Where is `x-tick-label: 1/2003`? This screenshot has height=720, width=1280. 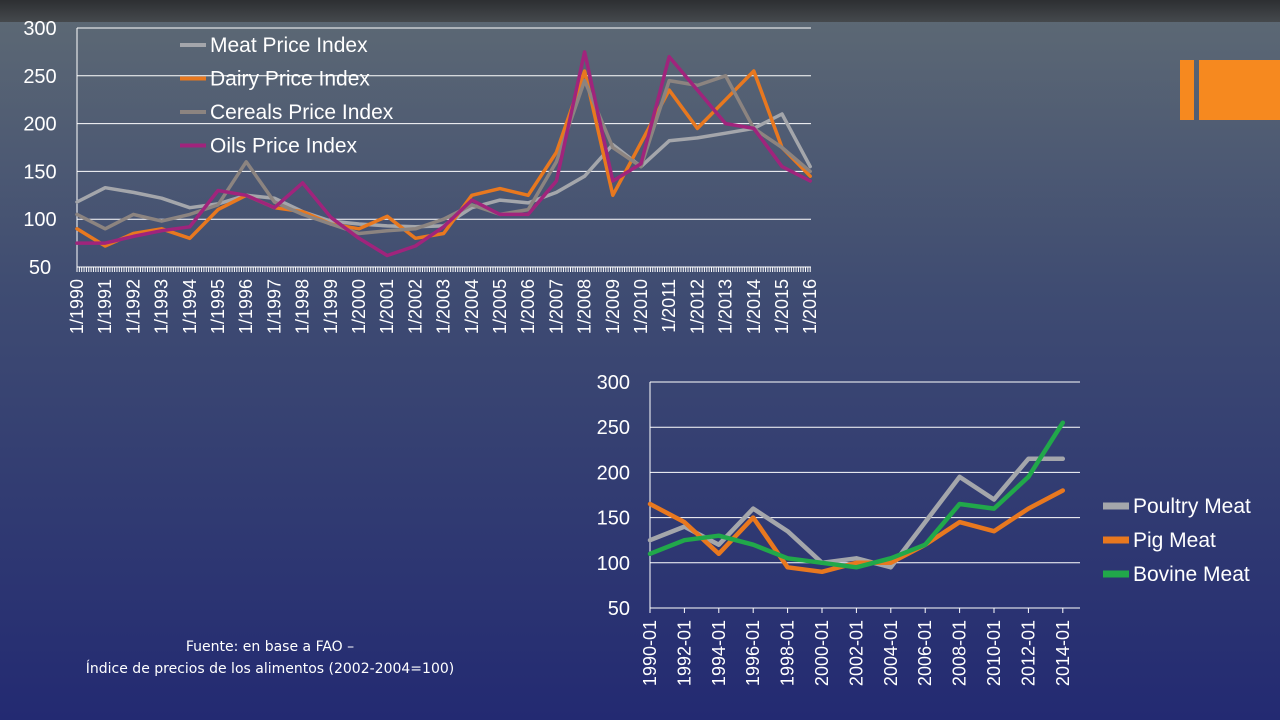 x-tick-label: 1/2003 is located at coordinates (444, 306).